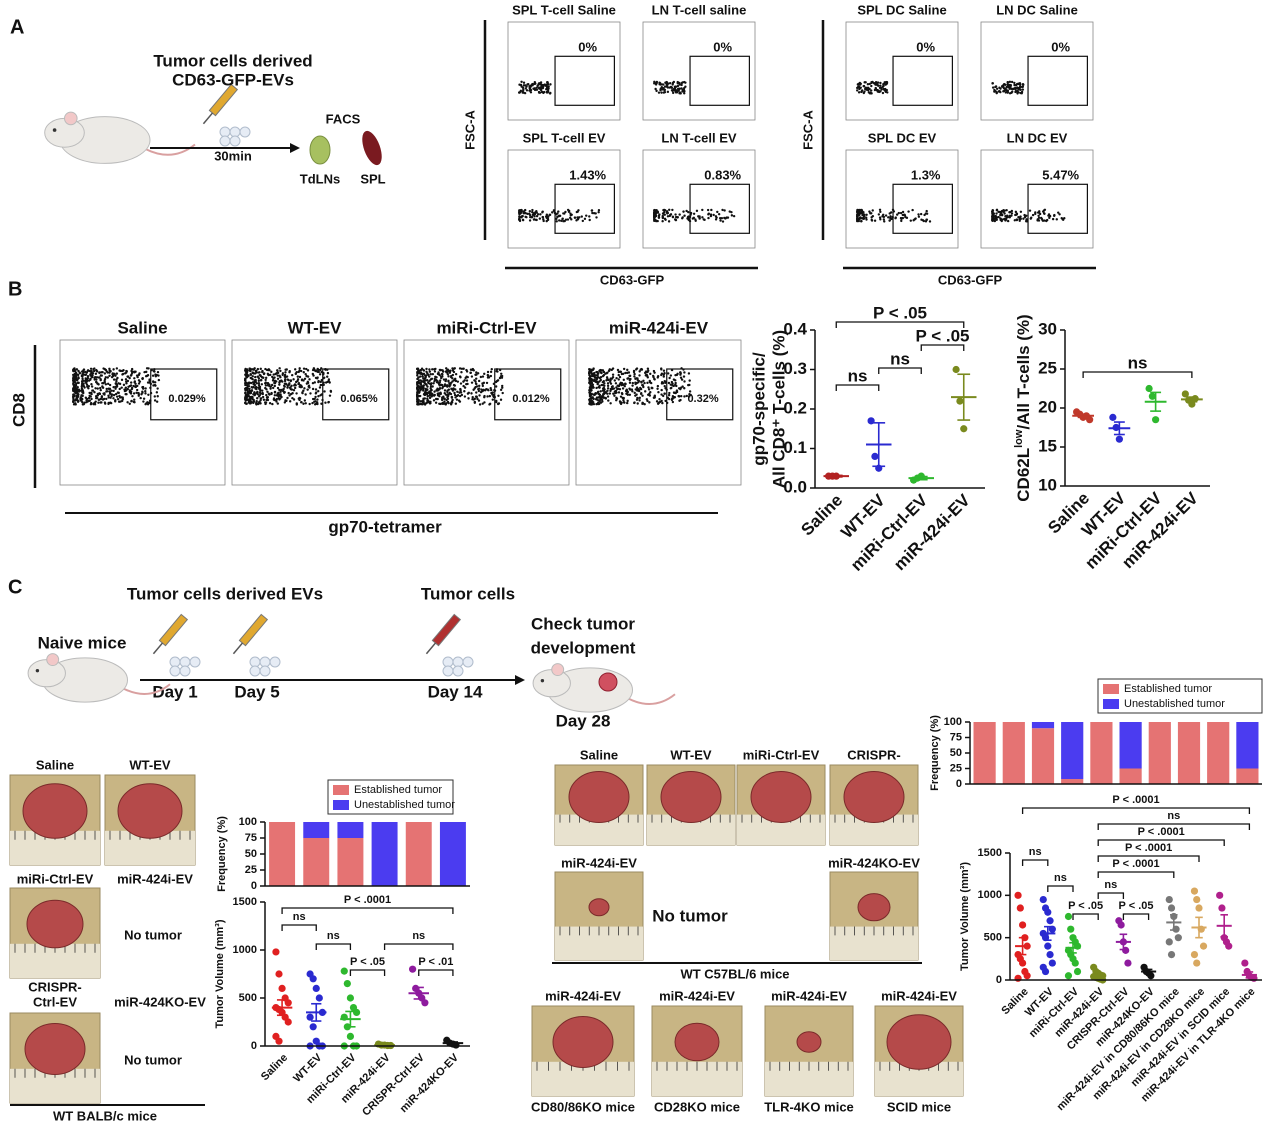  I want to click on plot-title: SPL T-cell EV, so click(564, 137).